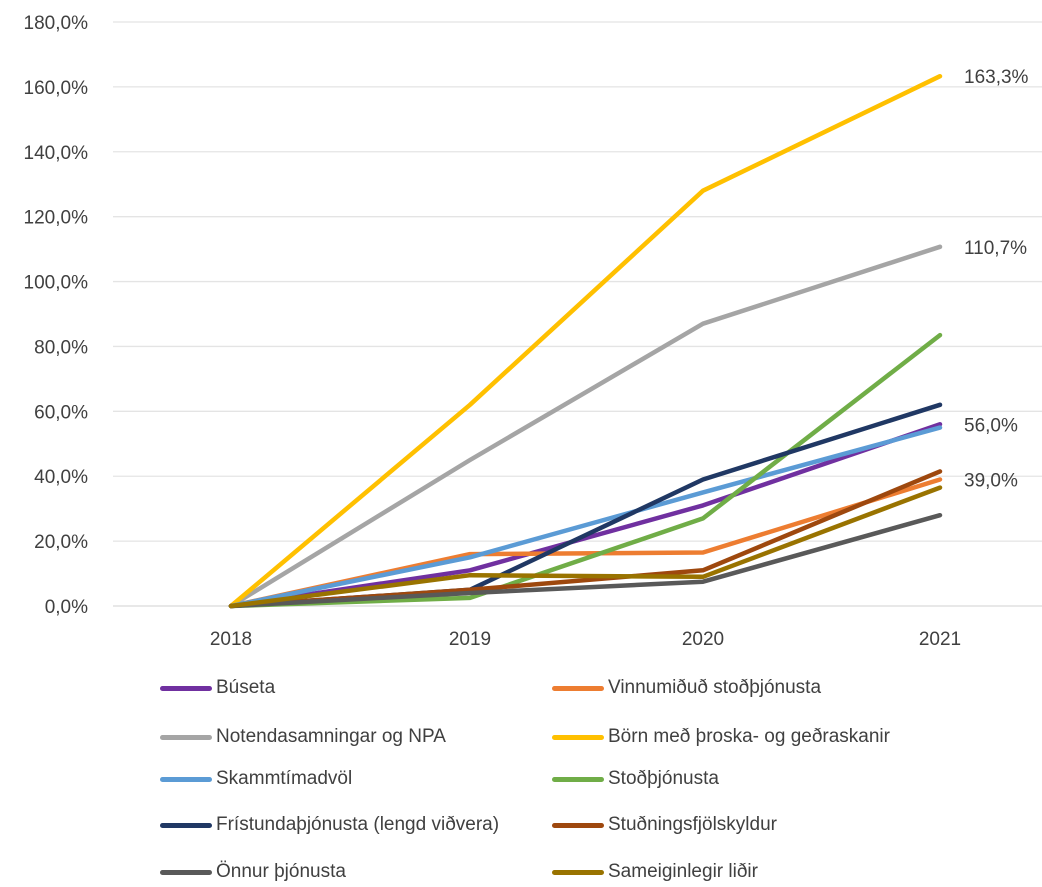 The width and height of the screenshot is (1042, 887). I want to click on data-labels: 163,3% 110,7% 56,0% 39,0%, so click(996, 279).